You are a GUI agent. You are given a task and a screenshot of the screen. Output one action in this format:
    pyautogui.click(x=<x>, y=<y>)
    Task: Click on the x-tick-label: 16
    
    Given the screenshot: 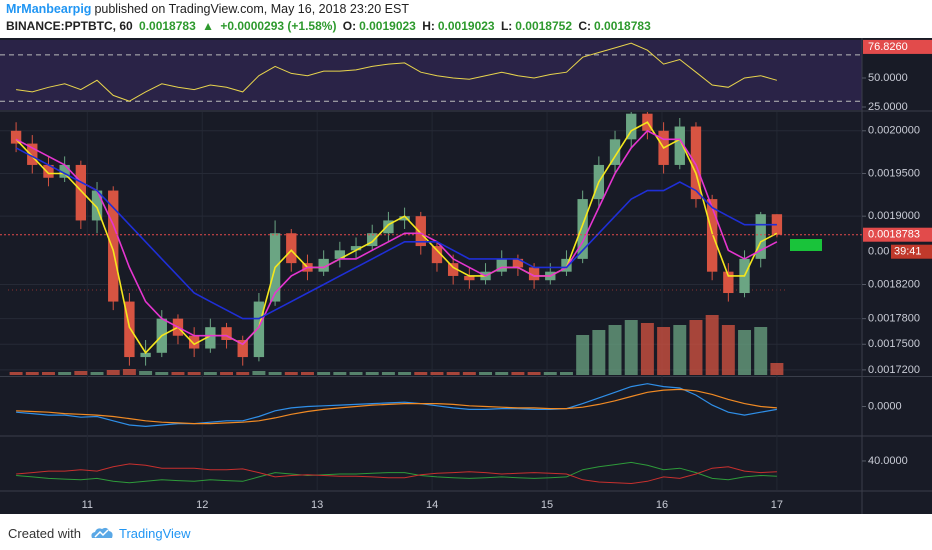 What is the action you would take?
    pyautogui.click(x=662, y=505)
    